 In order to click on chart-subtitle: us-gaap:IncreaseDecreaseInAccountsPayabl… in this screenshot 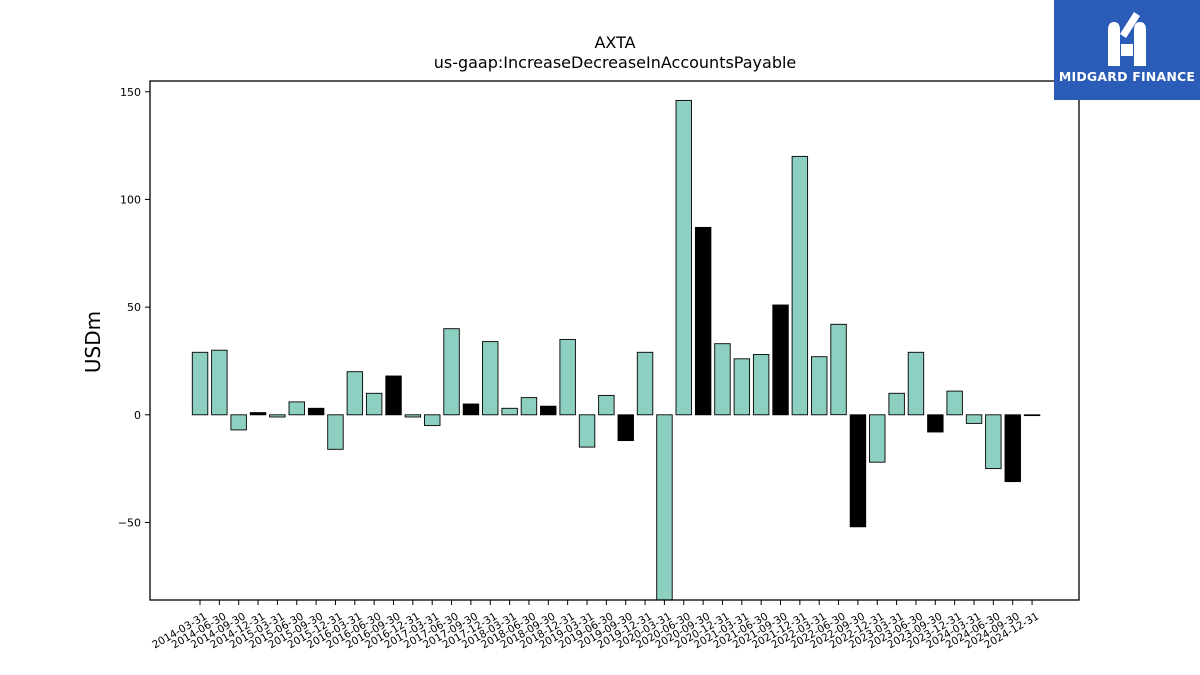, I will do `click(615, 62)`.